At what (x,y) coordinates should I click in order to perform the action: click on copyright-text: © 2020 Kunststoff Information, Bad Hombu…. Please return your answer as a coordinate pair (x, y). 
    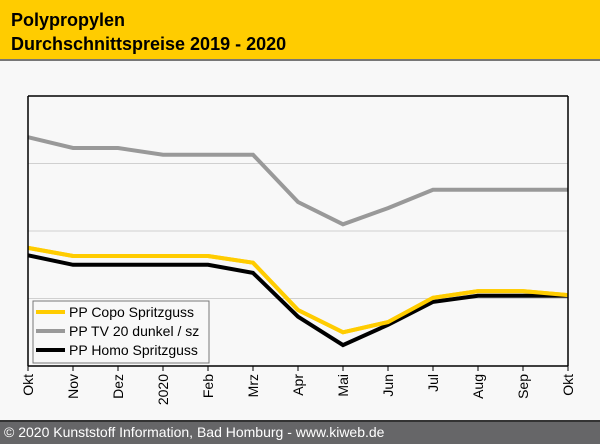
    Looking at the image, I should click on (194, 432).